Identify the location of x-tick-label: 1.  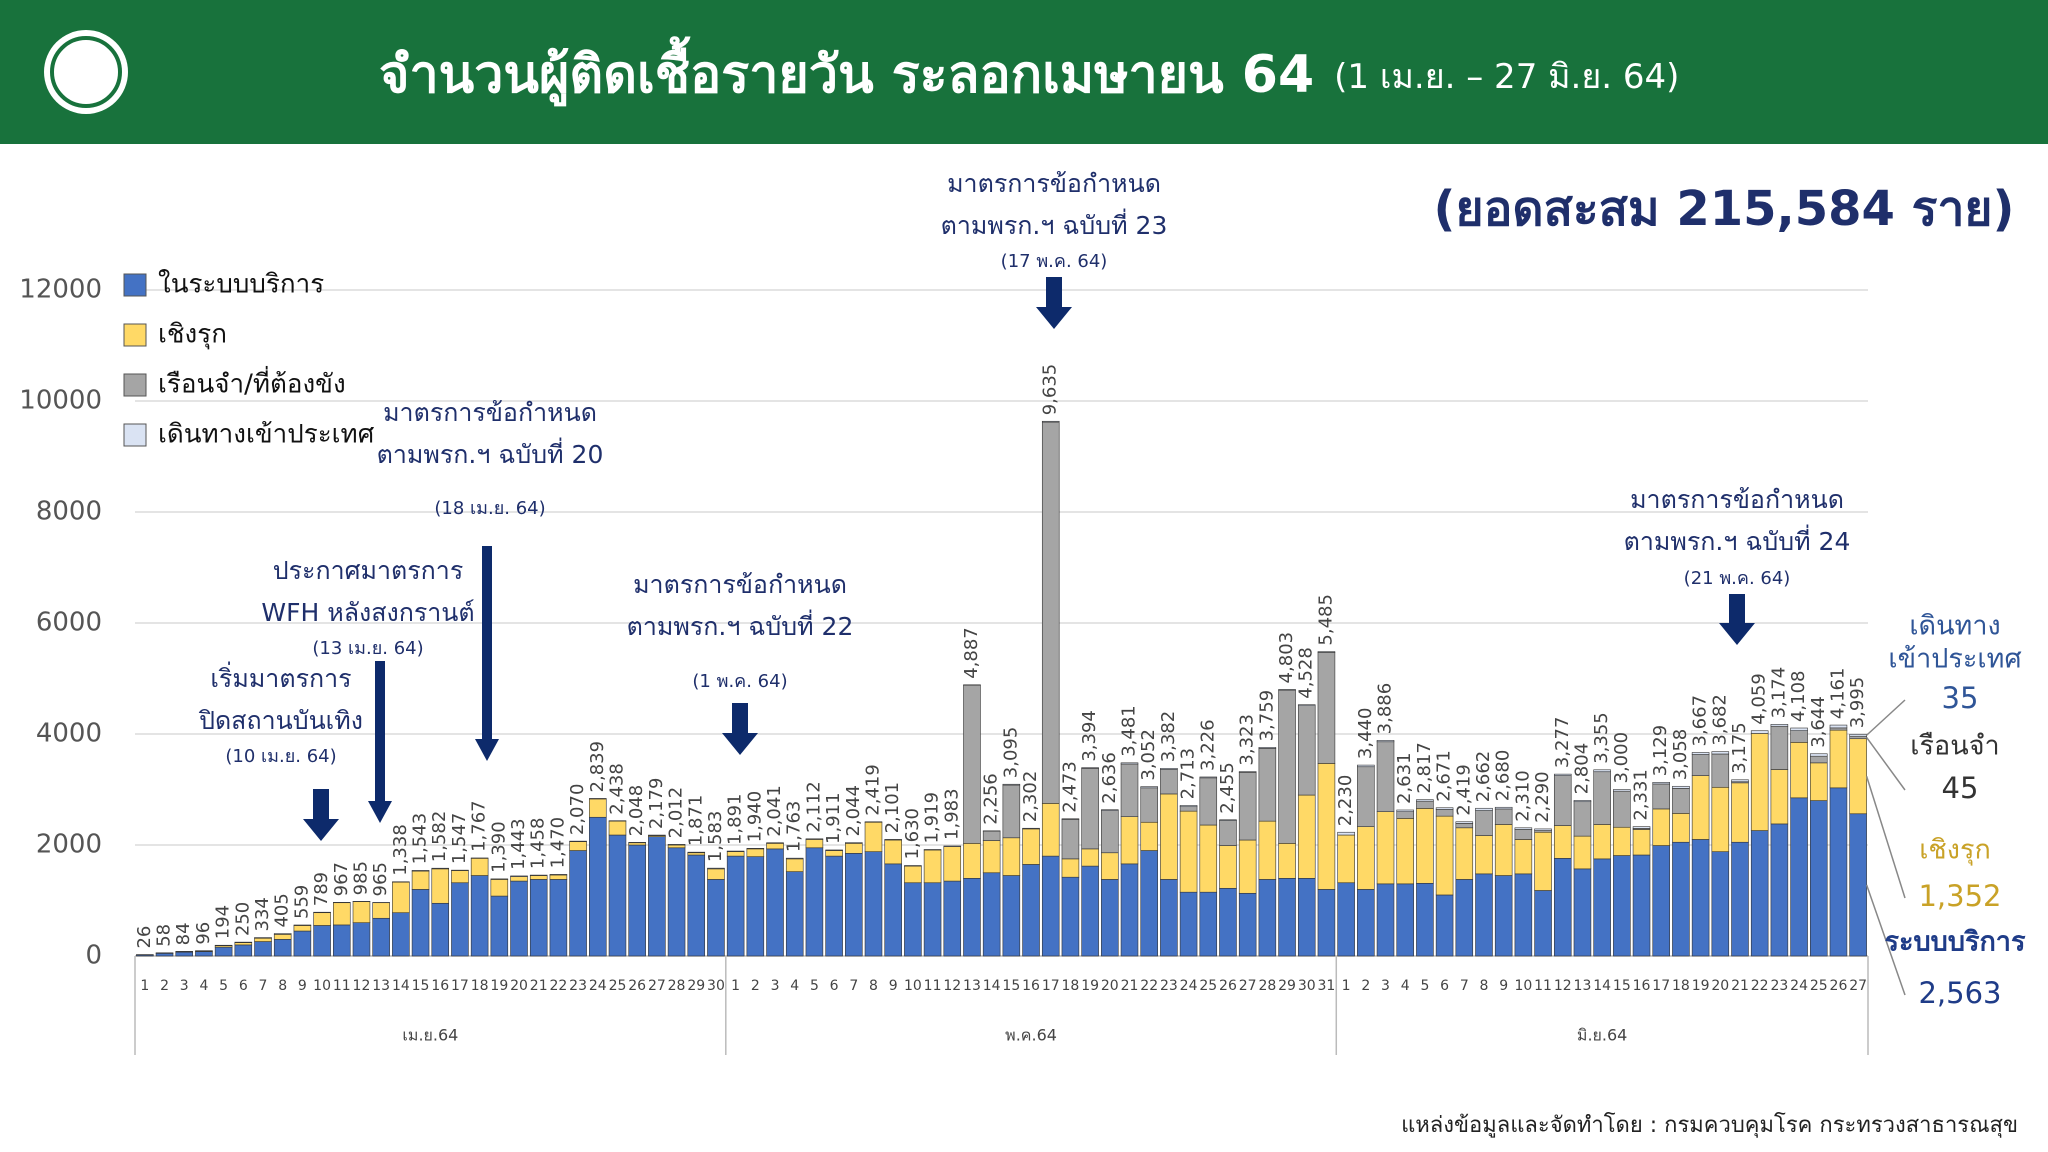
(735, 986).